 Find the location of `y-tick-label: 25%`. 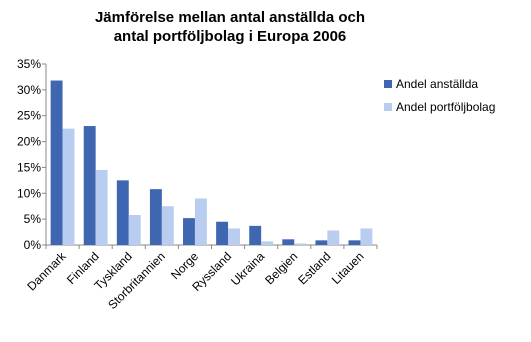

y-tick-label: 25% is located at coordinates (29, 116).